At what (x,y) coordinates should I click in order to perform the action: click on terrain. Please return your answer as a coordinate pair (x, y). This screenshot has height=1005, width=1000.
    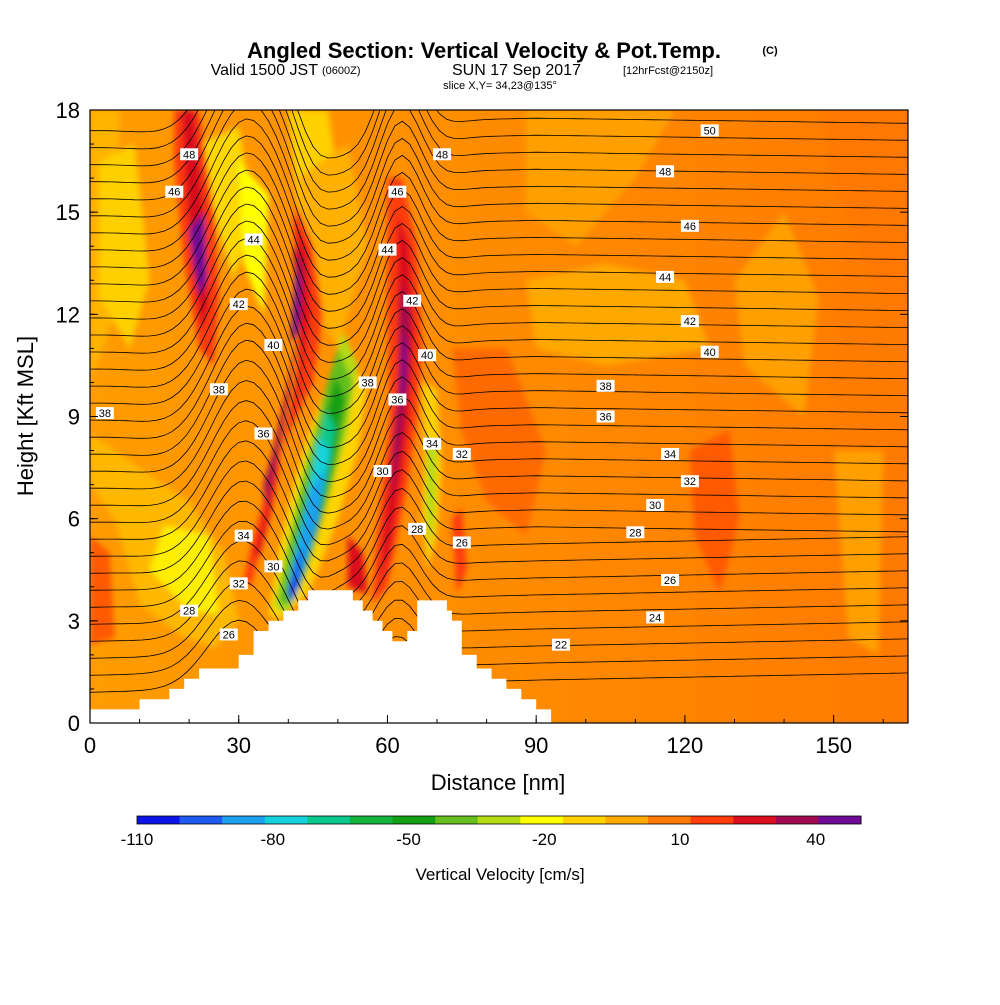
    Looking at the image, I should click on (321, 656).